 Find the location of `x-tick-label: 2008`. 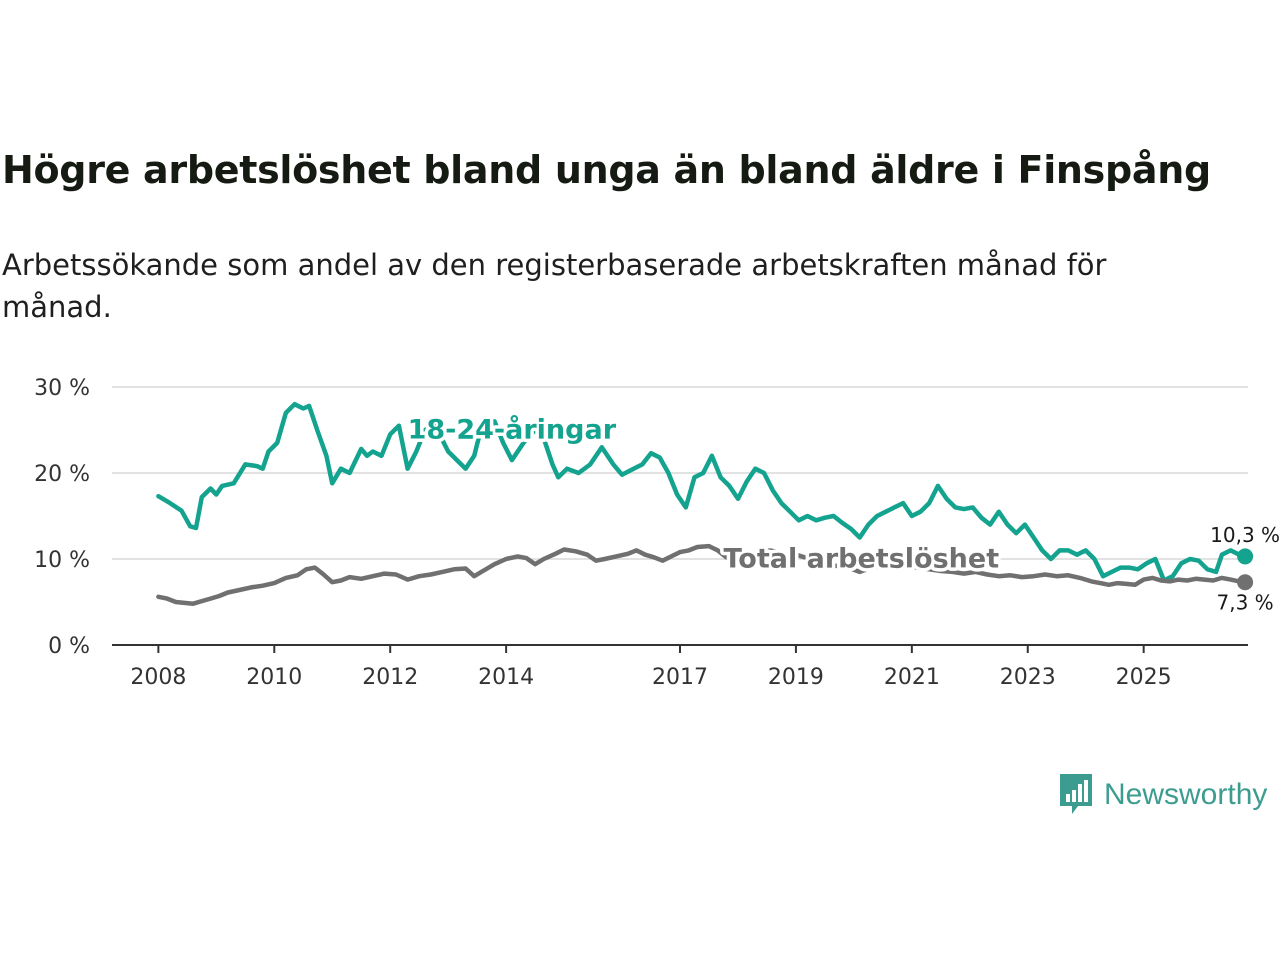

x-tick-label: 2008 is located at coordinates (158, 677).